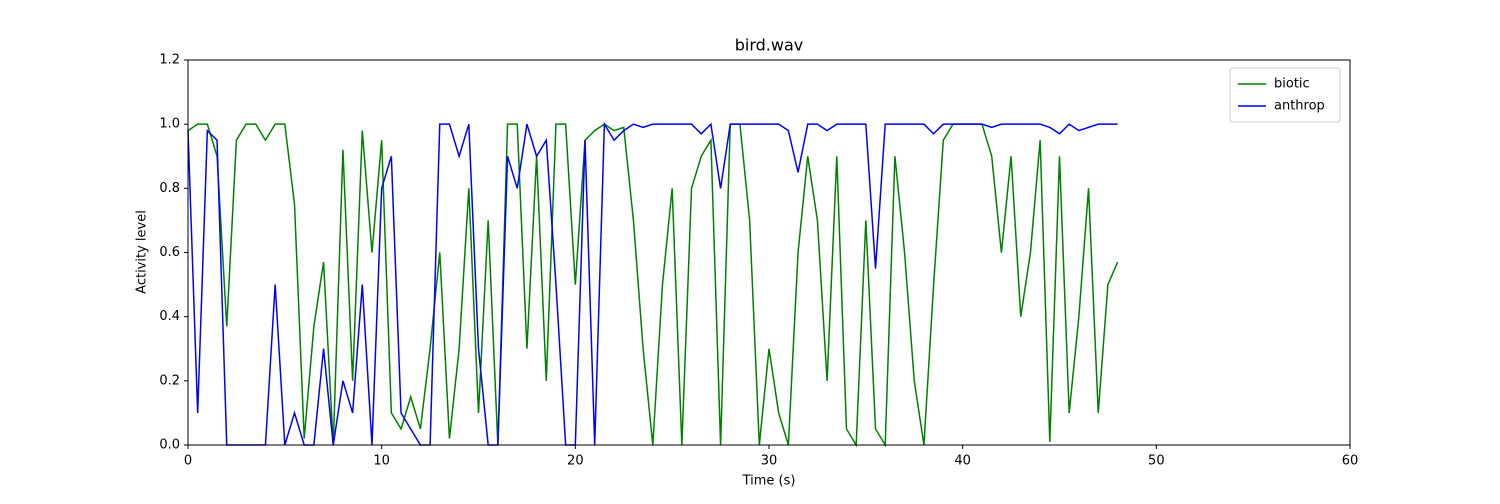 The height and width of the screenshot is (504, 1500). Describe the element at coordinates (1285, 95) in the screenshot. I see `legend-box` at that location.